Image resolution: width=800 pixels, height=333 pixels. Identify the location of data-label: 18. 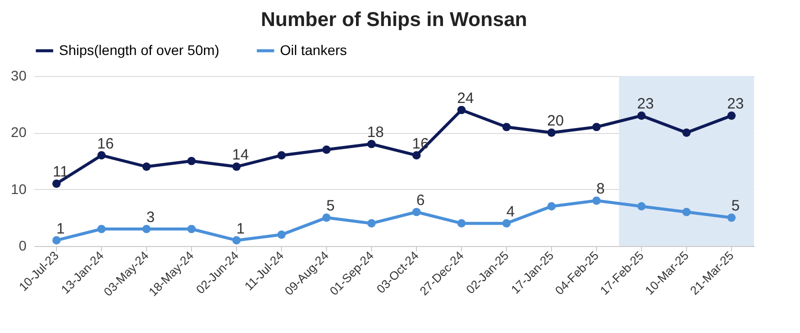
(375, 132).